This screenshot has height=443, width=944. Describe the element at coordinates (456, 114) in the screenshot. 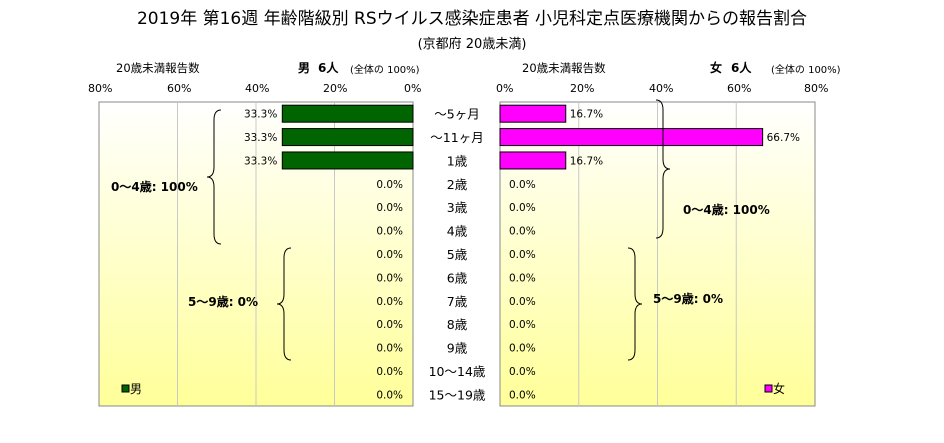

I see `category-label: ～5ヶ月` at that location.